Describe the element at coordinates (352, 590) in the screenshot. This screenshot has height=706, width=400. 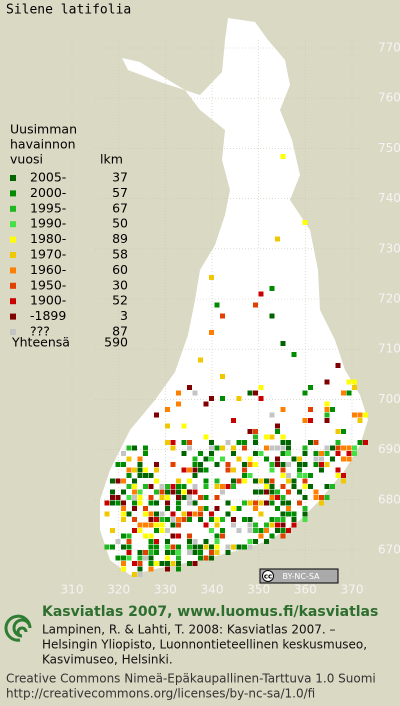
I see `x-tick-label: 370` at that location.